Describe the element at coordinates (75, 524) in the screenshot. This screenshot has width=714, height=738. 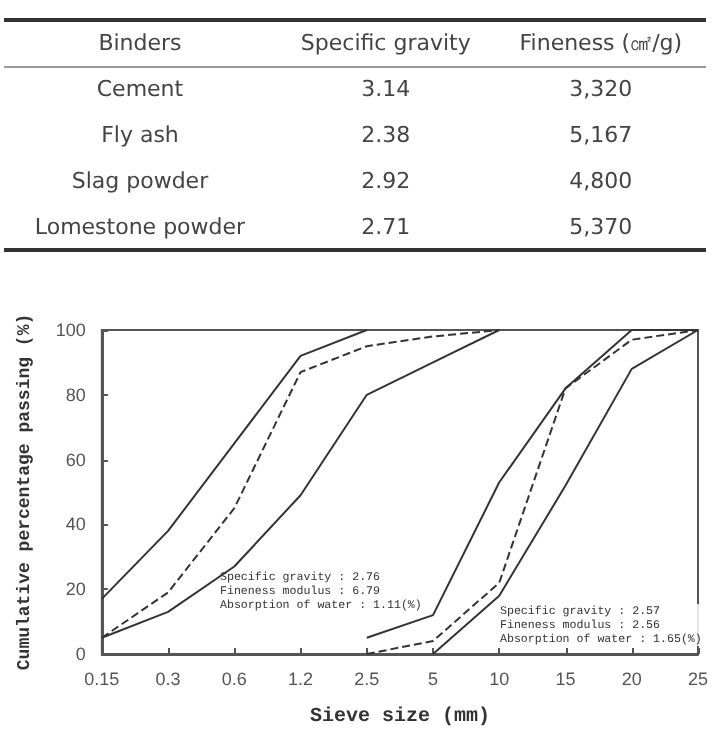
I see `y-tick-label: 40` at that location.